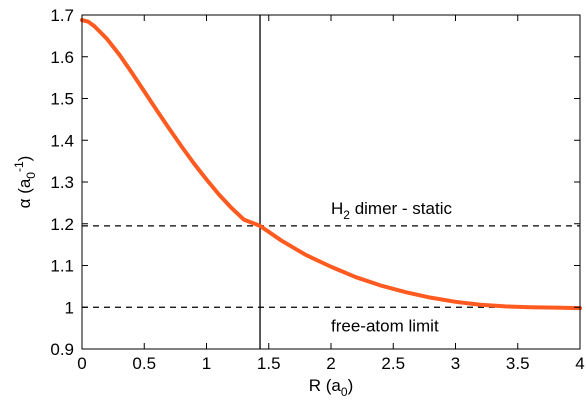 This screenshot has height=405, width=586. I want to click on x-tick-label: 3, so click(455, 363).